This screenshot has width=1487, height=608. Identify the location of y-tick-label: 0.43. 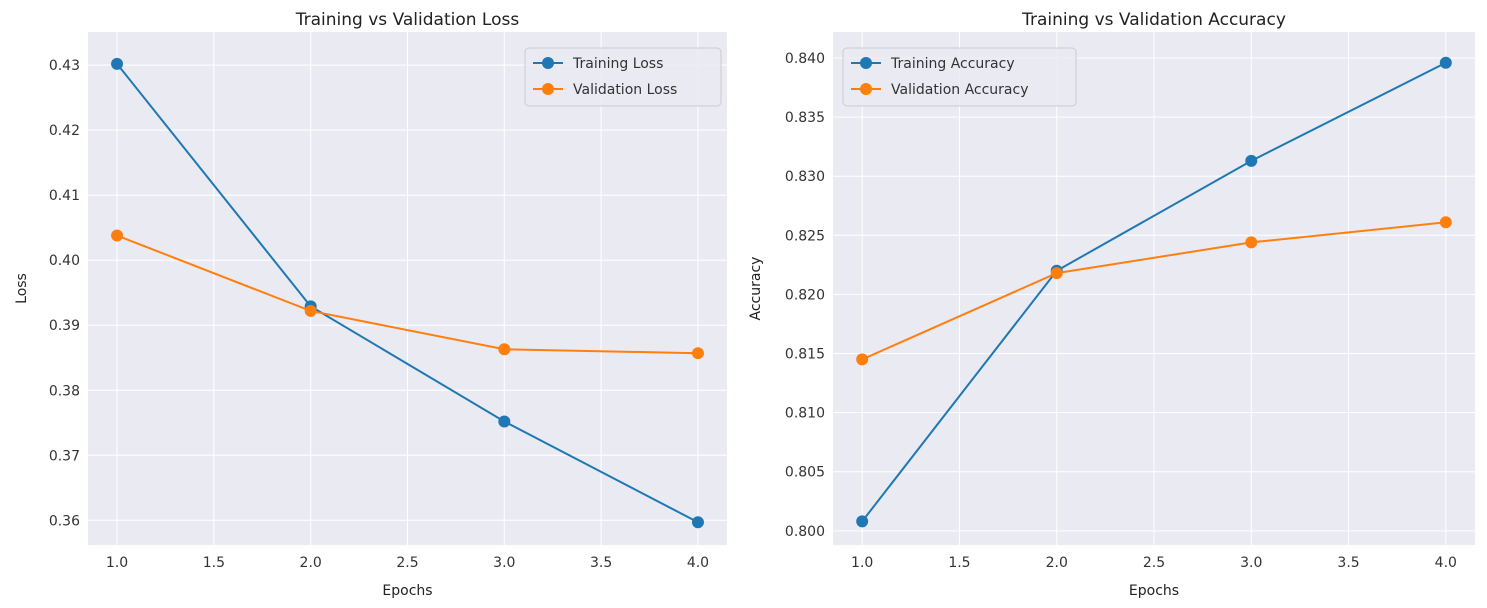
(64, 66).